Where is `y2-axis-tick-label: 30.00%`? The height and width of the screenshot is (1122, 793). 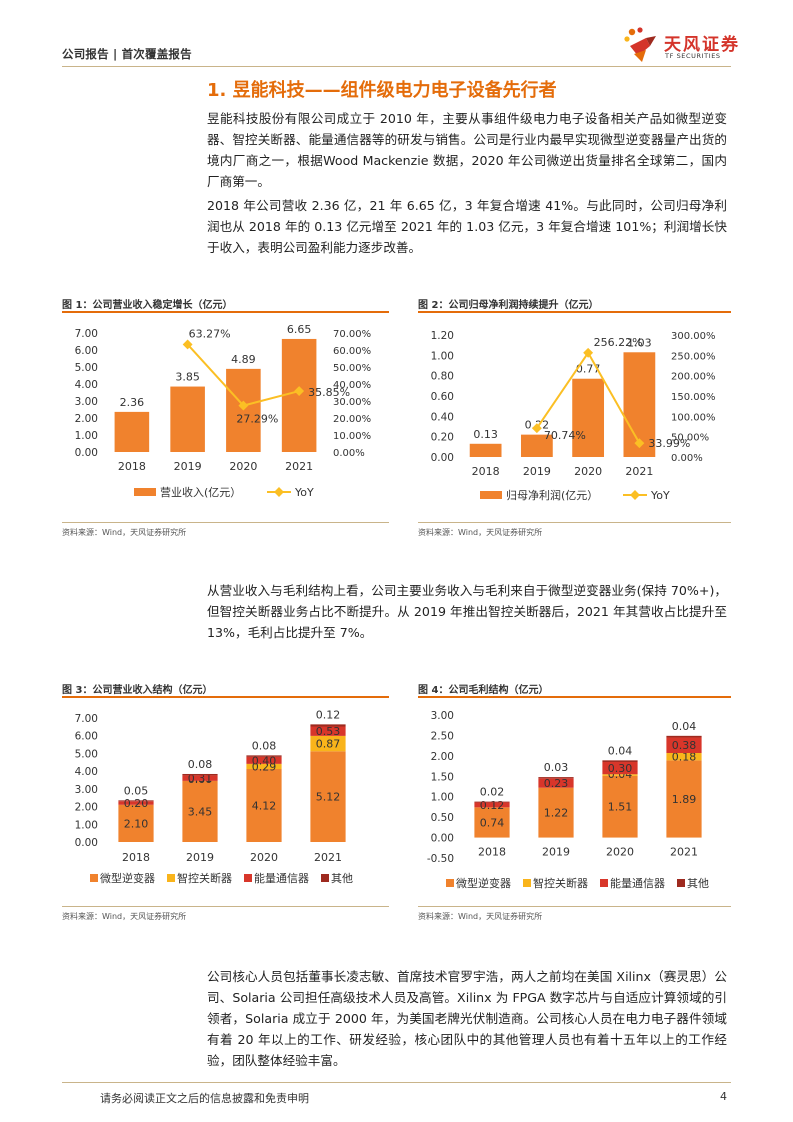 y2-axis-tick-label: 30.00% is located at coordinates (352, 402).